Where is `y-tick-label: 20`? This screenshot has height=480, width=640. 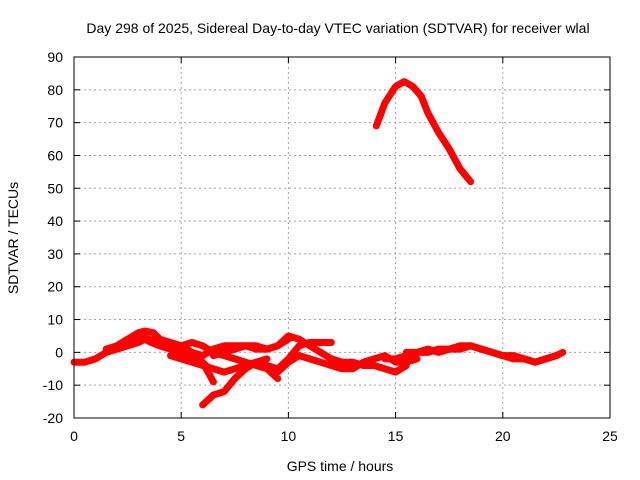 y-tick-label: 20 is located at coordinates (55, 287).